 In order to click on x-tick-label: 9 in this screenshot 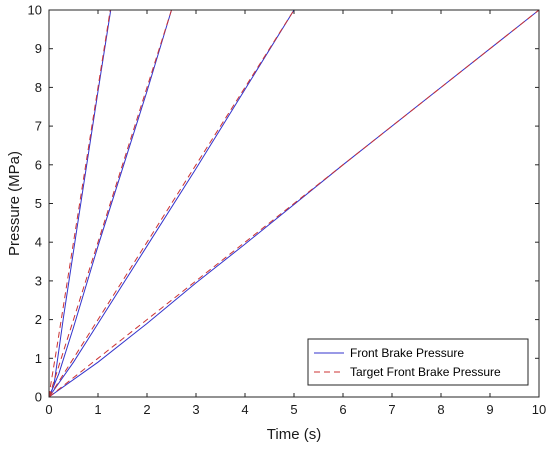, I will do `click(489, 409)`.